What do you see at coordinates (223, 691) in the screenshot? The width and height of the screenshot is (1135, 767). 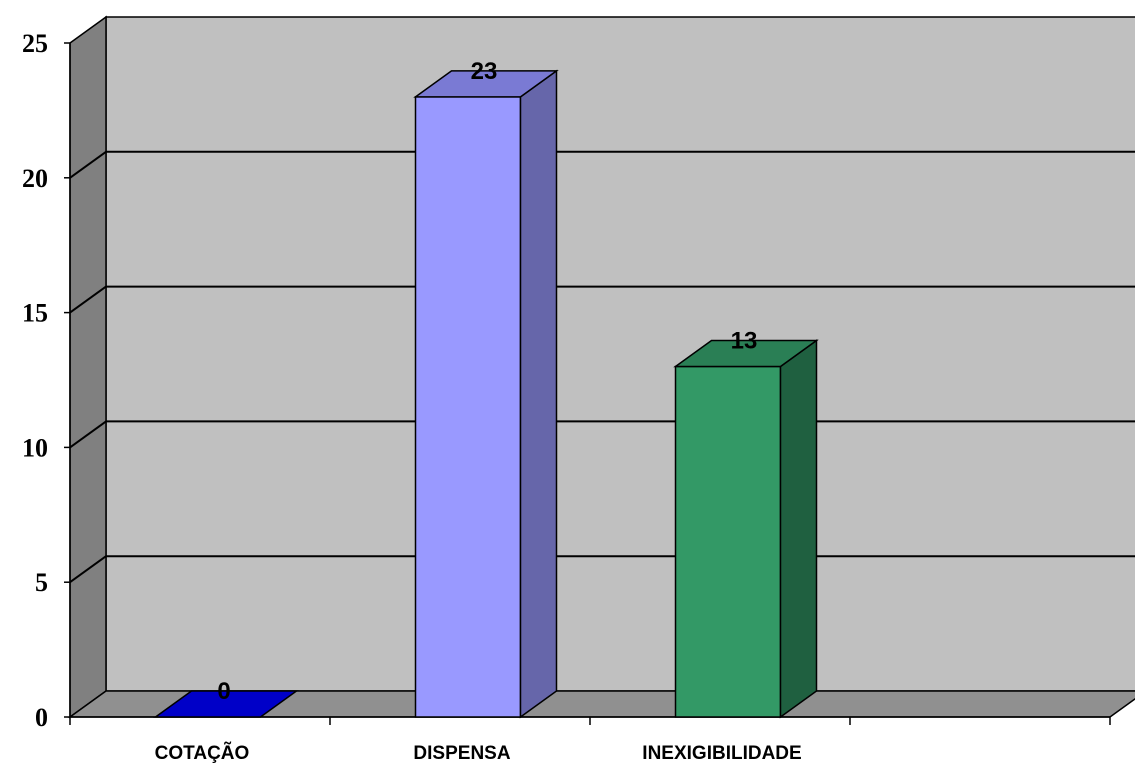 I see `data-label: 0` at bounding box center [223, 691].